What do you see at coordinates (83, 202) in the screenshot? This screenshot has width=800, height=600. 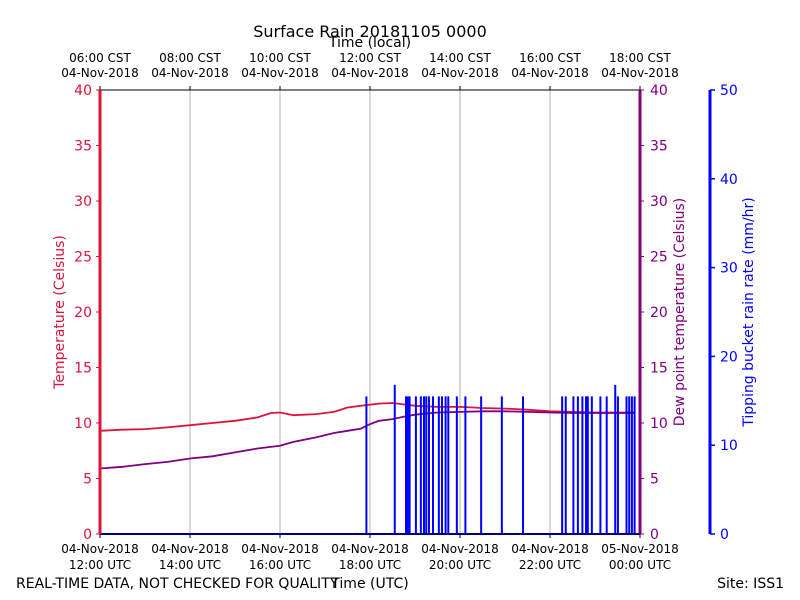 I see `y-left-tick-label: 30` at bounding box center [83, 202].